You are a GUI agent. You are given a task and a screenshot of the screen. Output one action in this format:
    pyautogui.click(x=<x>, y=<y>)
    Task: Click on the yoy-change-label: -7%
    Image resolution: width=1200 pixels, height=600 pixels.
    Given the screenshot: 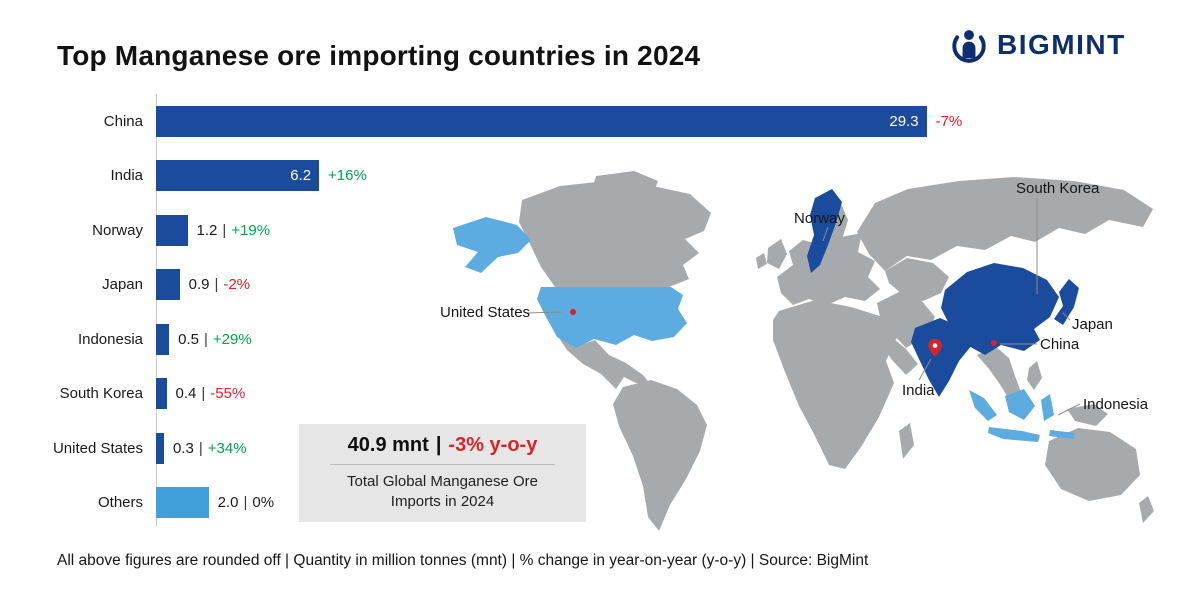 What is the action you would take?
    pyautogui.click(x=949, y=121)
    